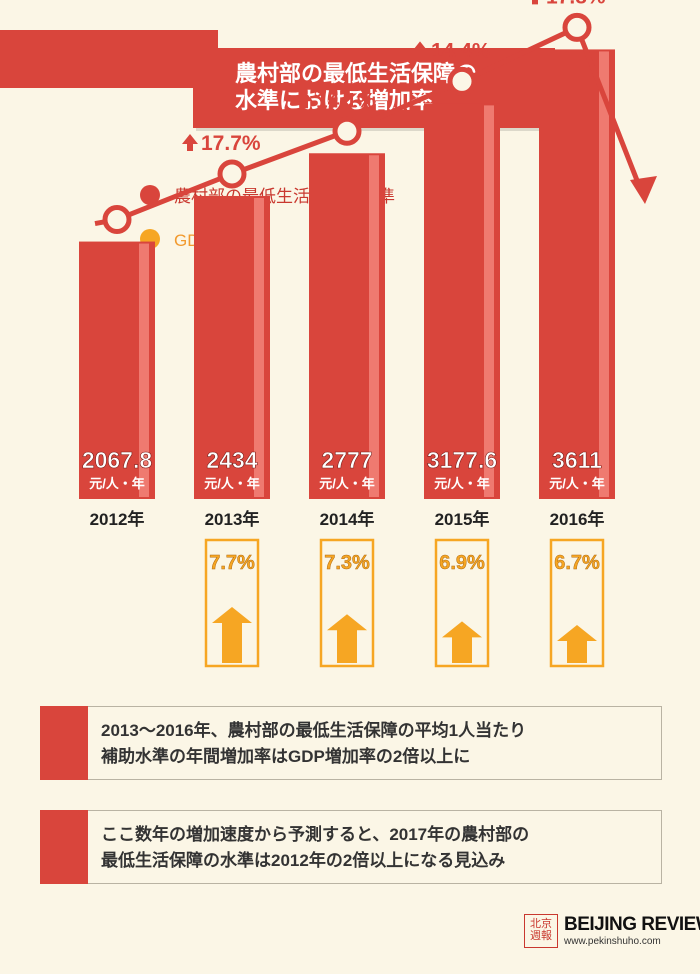 The height and width of the screenshot is (974, 700). I want to click on x-tick-label: 2013年, so click(232, 519).